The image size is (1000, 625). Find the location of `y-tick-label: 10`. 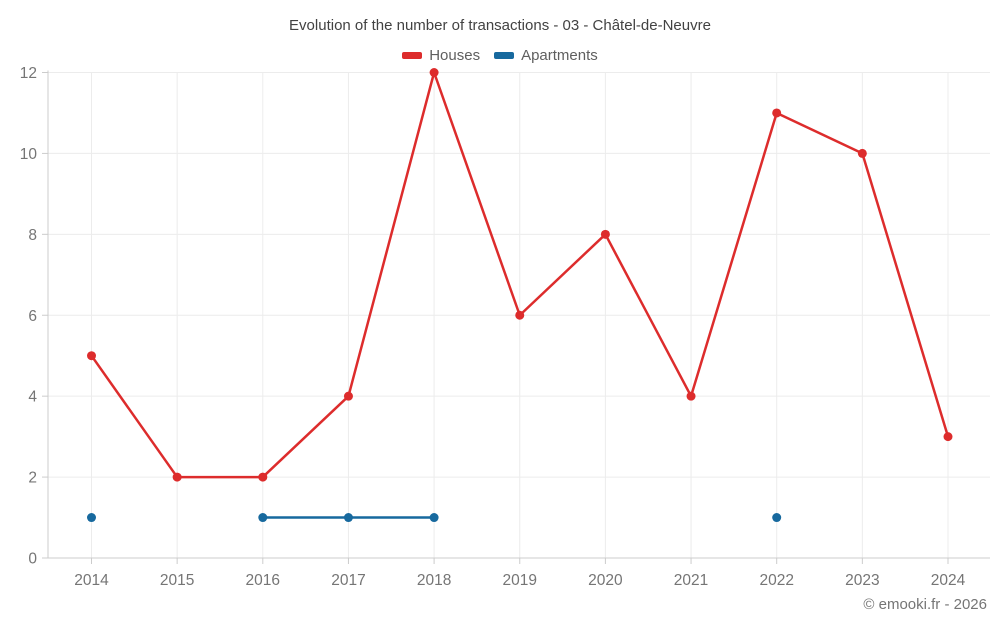

y-tick-label: 10 is located at coordinates (29, 154).